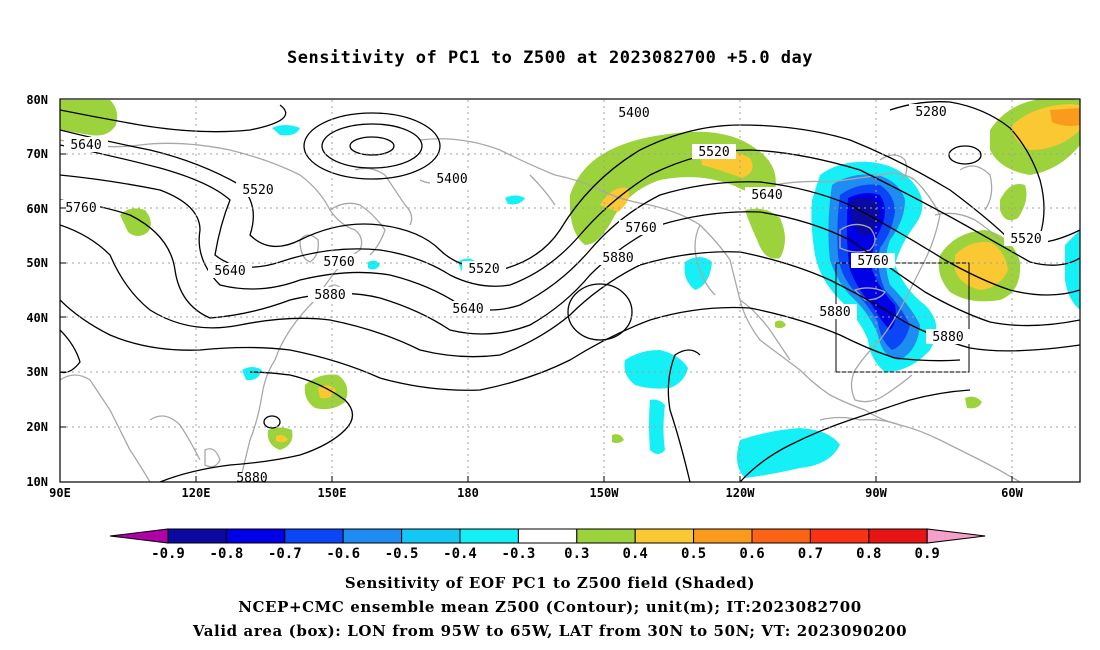 Image resolution: width=1100 pixels, height=650 pixels. I want to click on colorbar-tick-label: -0.3, so click(519, 554).